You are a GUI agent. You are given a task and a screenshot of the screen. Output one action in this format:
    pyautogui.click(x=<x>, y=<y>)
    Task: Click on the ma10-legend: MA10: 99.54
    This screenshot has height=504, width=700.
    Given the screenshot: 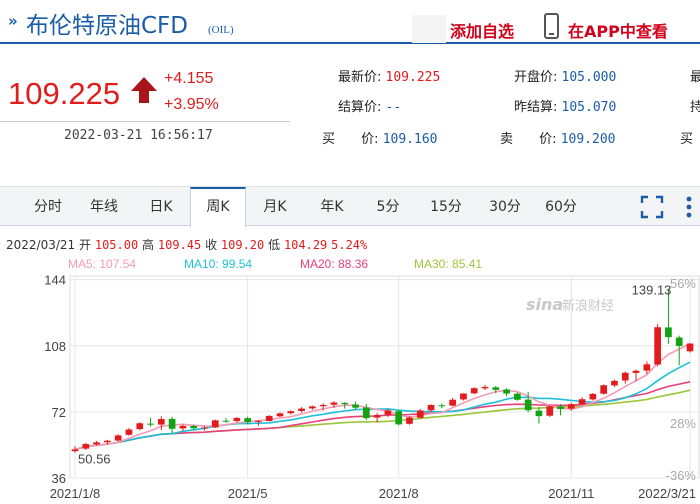 What is the action you would take?
    pyautogui.click(x=218, y=264)
    